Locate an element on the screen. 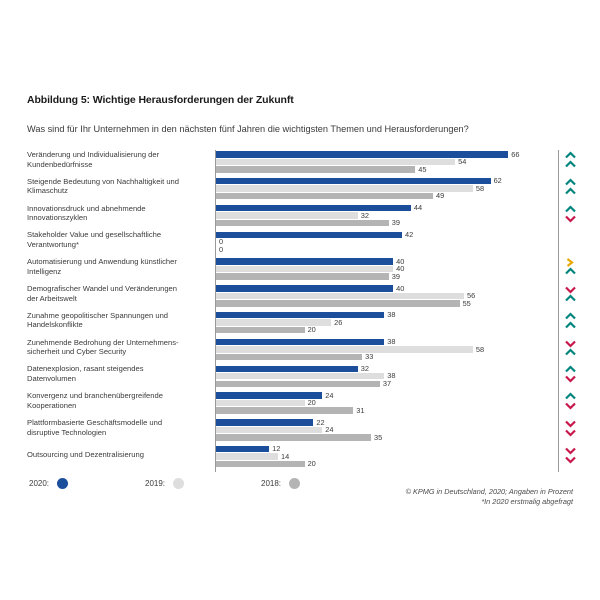  trend-axis-line is located at coordinates (558, 311).